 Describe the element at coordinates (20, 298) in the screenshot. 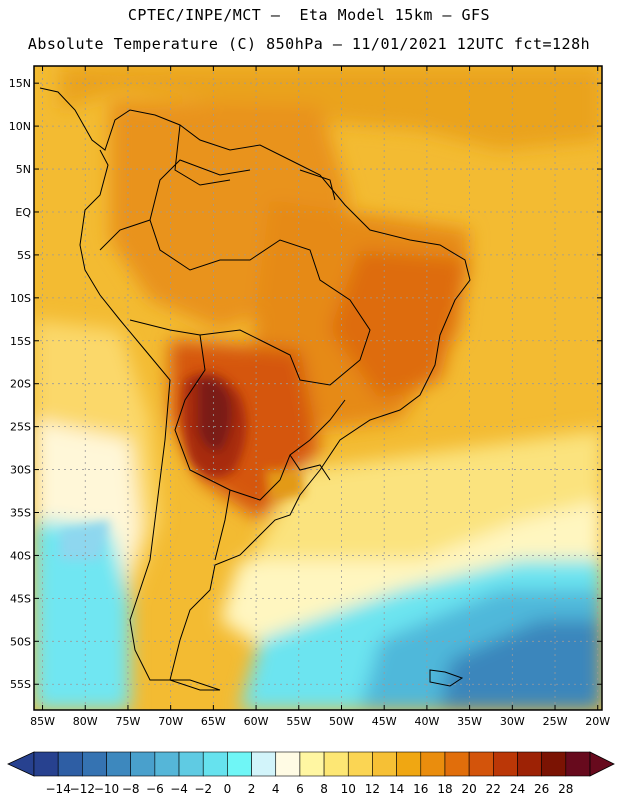

I see `lat-tick-label: 10S` at that location.